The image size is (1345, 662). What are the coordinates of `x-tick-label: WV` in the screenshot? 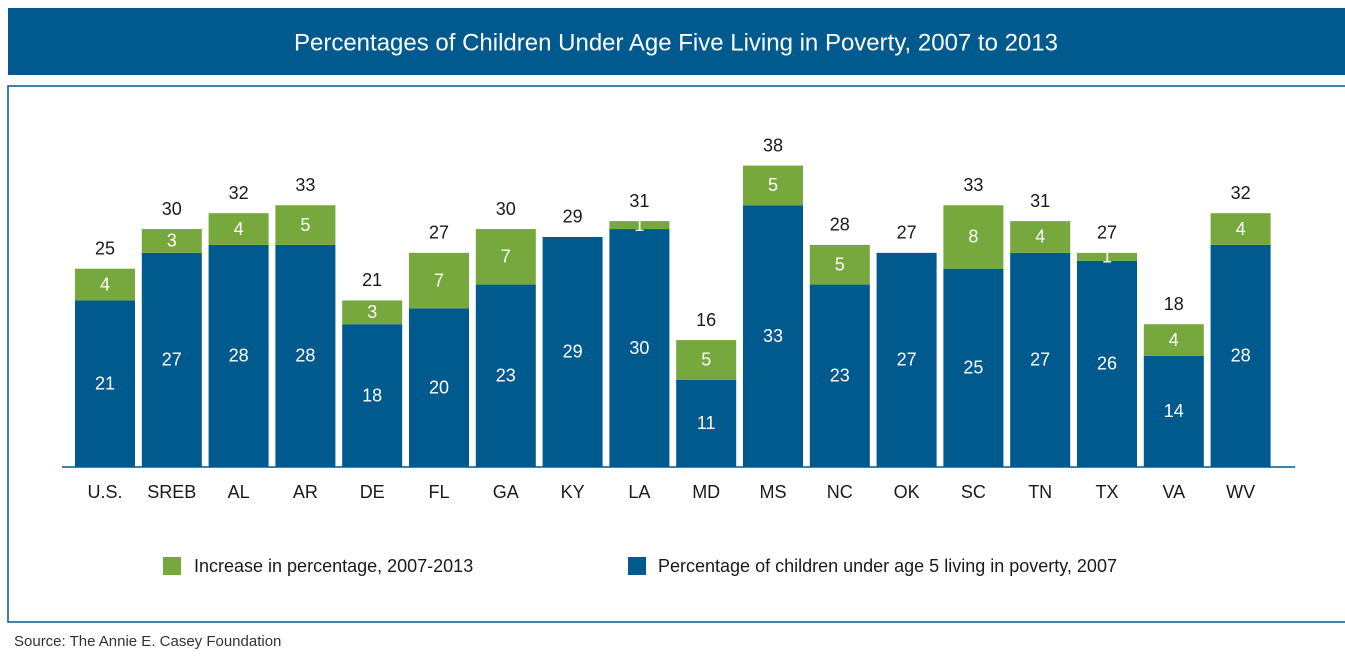 It's located at (1240, 492).